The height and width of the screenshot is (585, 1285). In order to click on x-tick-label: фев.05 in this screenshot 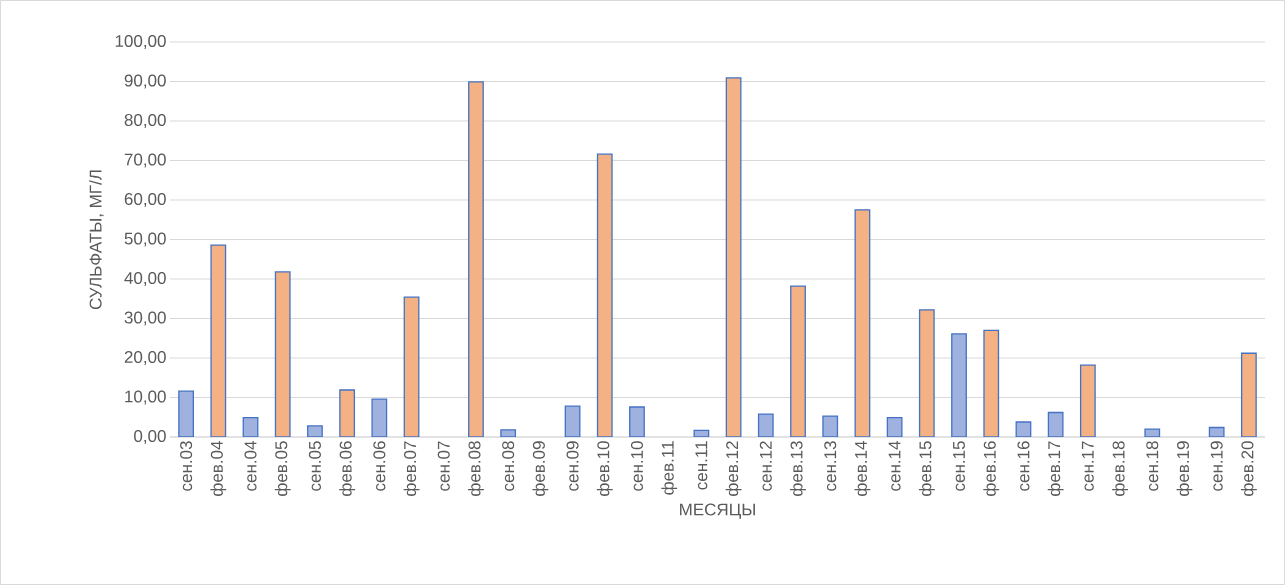, I will do `click(282, 468)`.